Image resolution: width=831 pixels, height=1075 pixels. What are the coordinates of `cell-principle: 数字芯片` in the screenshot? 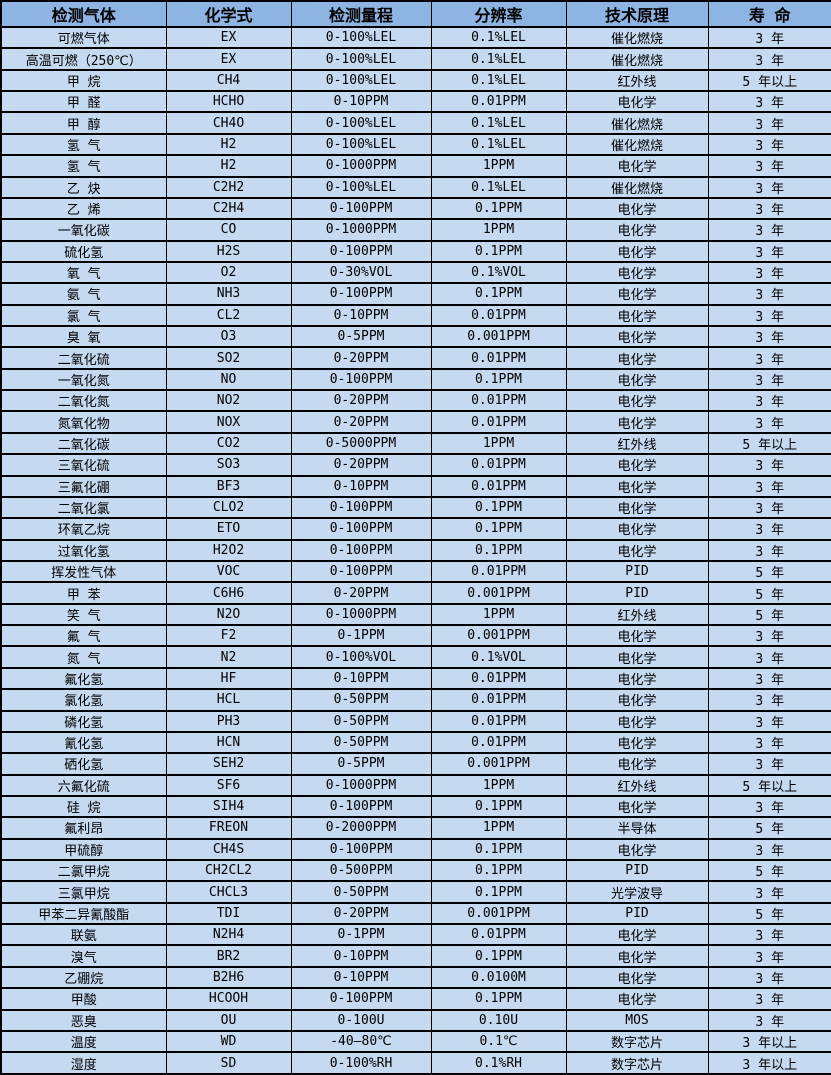 It's located at (637, 1063).